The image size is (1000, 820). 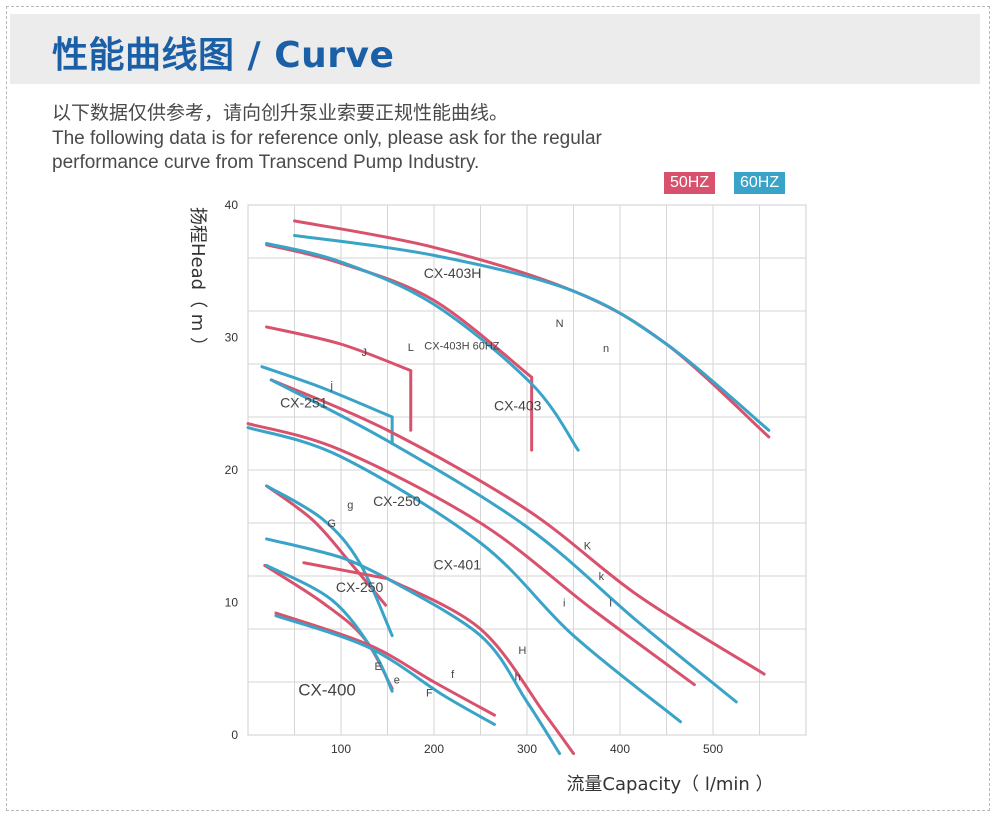 What do you see at coordinates (411, 348) in the screenshot?
I see `curve-letter-label: L` at bounding box center [411, 348].